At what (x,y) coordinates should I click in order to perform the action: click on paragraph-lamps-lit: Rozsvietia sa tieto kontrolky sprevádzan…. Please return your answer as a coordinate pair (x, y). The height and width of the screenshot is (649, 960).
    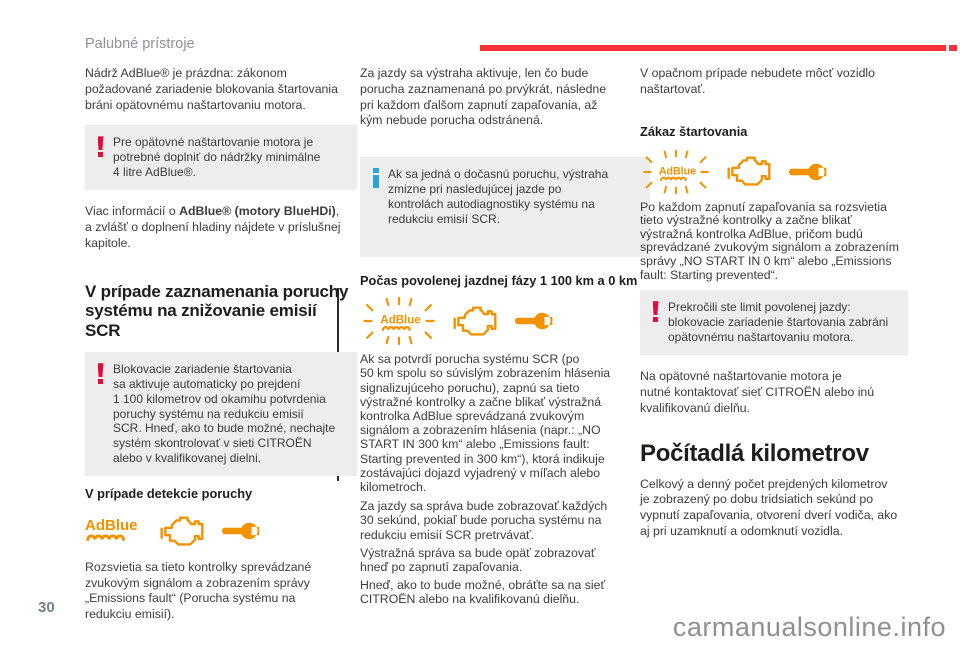
    Looking at the image, I should click on (198, 590).